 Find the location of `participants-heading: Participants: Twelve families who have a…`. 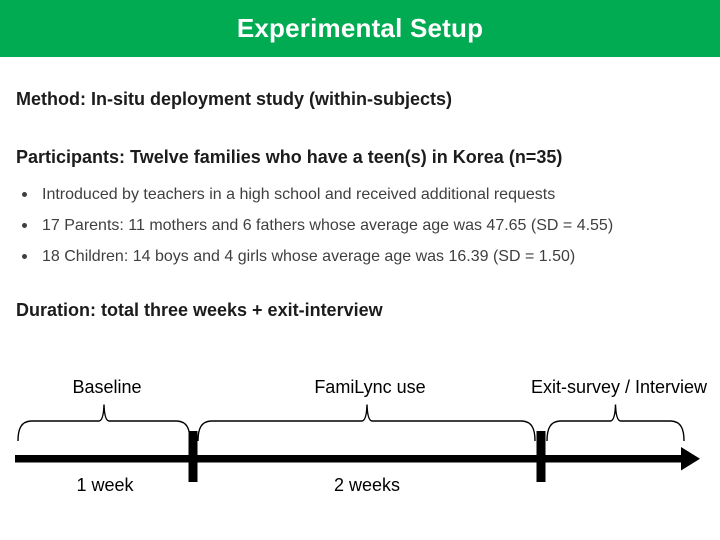

participants-heading: Participants: Twelve families who have a… is located at coordinates (289, 157).